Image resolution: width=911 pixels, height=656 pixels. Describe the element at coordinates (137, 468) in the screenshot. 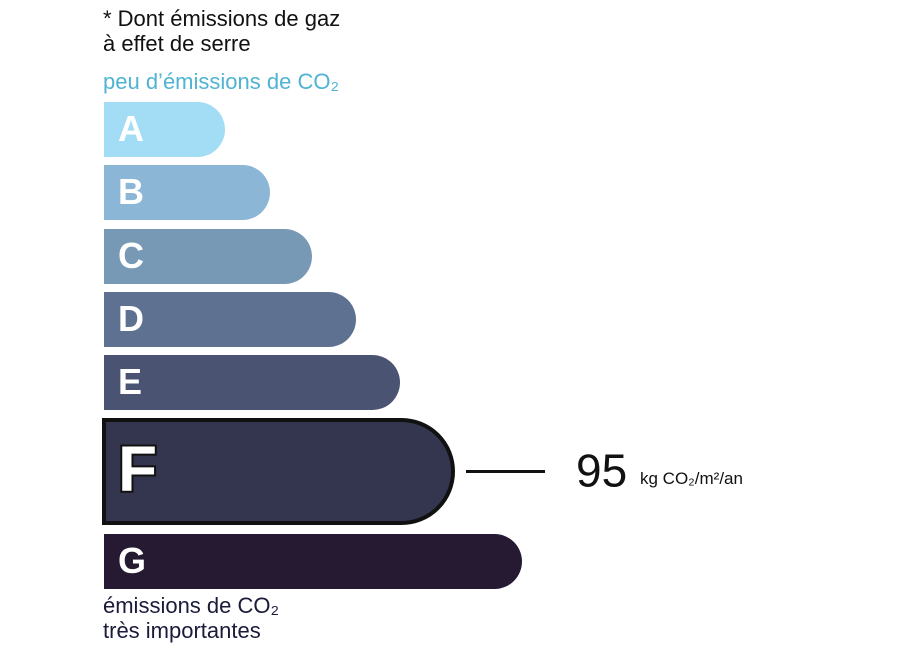

I see `class-letter: F` at that location.